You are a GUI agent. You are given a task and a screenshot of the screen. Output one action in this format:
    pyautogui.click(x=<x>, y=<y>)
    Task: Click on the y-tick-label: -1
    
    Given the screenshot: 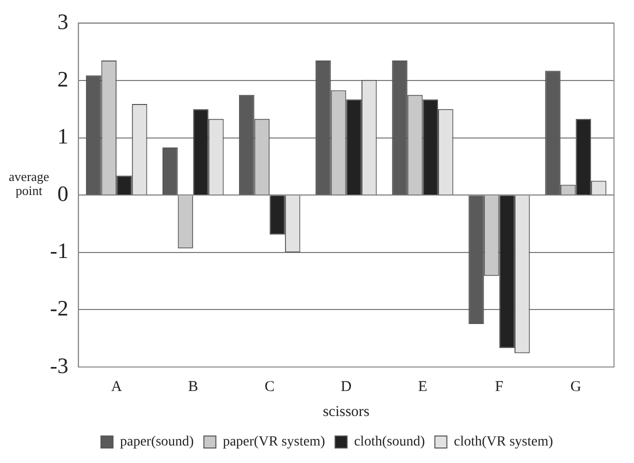 What is the action you would take?
    pyautogui.click(x=59, y=251)
    